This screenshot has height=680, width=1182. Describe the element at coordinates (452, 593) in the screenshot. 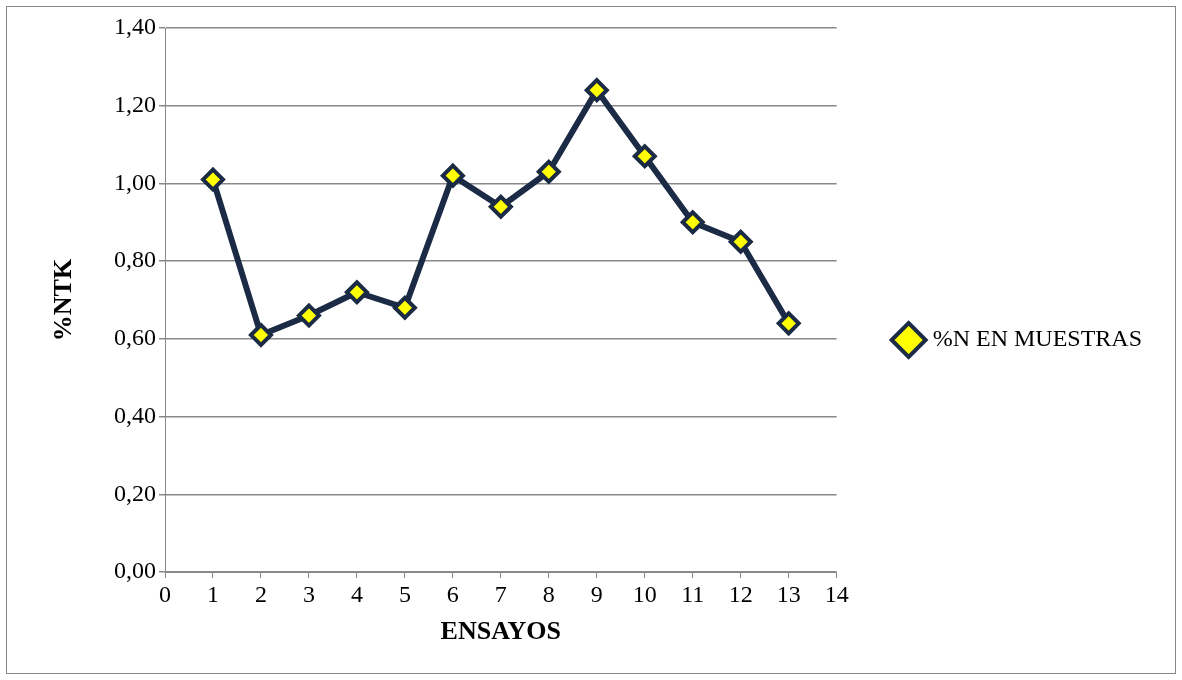

I see `x-tick-label: 6` at that location.